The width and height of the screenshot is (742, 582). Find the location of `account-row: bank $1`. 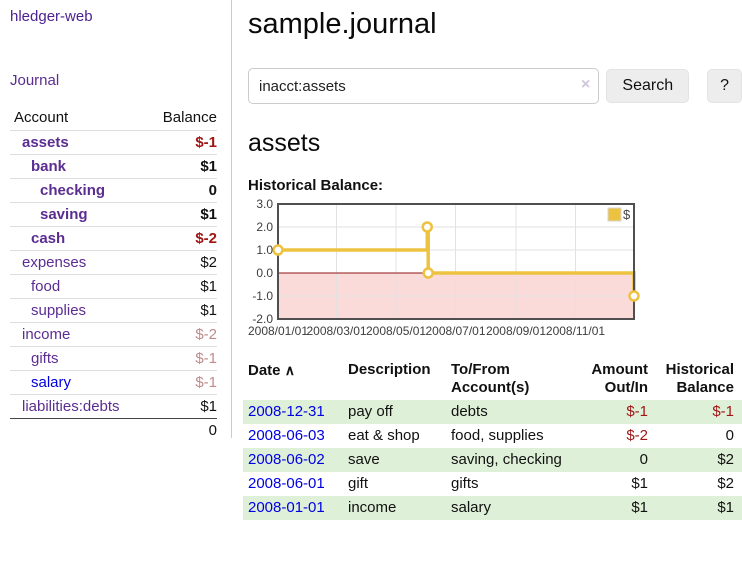

account-row: bank $1 is located at coordinates (113, 166).